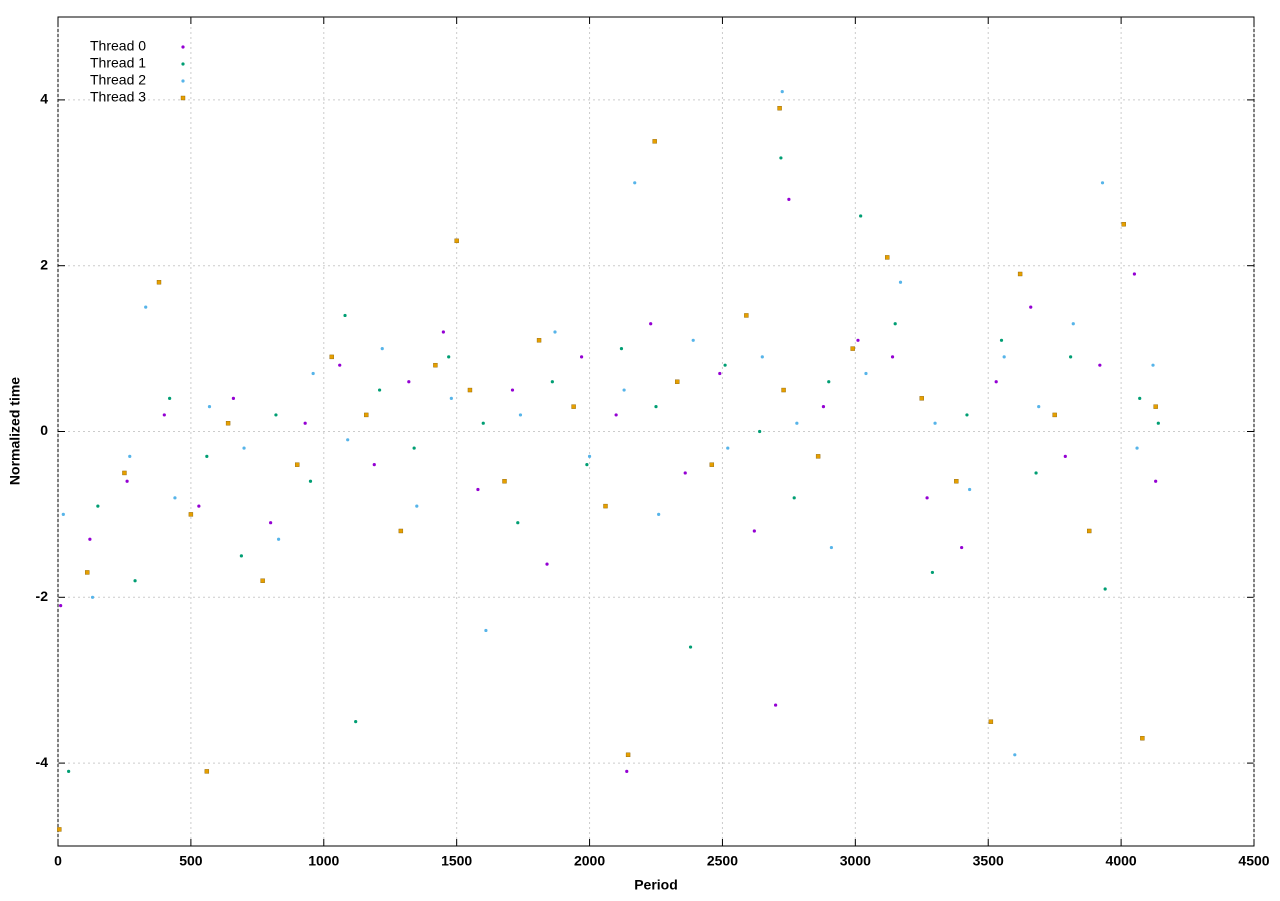  What do you see at coordinates (1121, 861) in the screenshot?
I see `x-tick-label: 4000` at bounding box center [1121, 861].